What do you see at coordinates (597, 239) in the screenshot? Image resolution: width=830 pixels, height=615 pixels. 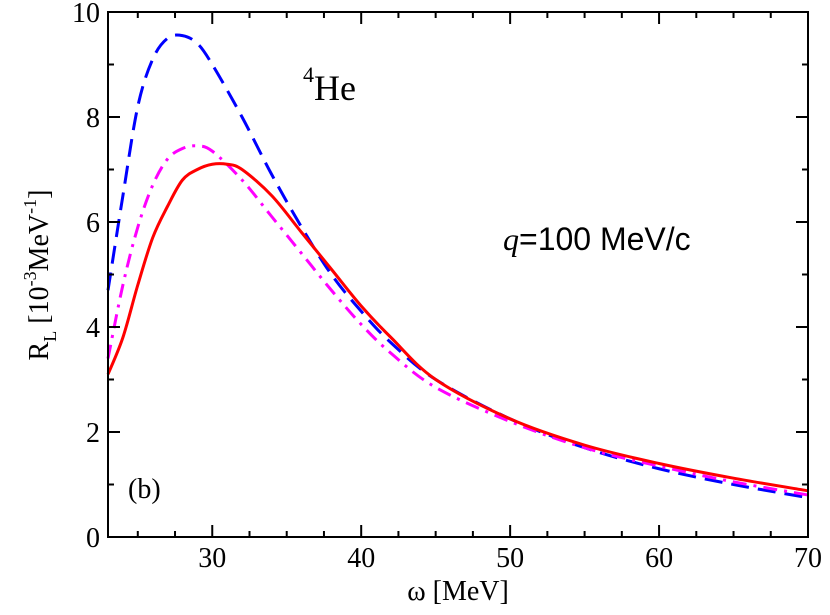 I see `momentum-label: q=100 MeV/c` at bounding box center [597, 239].